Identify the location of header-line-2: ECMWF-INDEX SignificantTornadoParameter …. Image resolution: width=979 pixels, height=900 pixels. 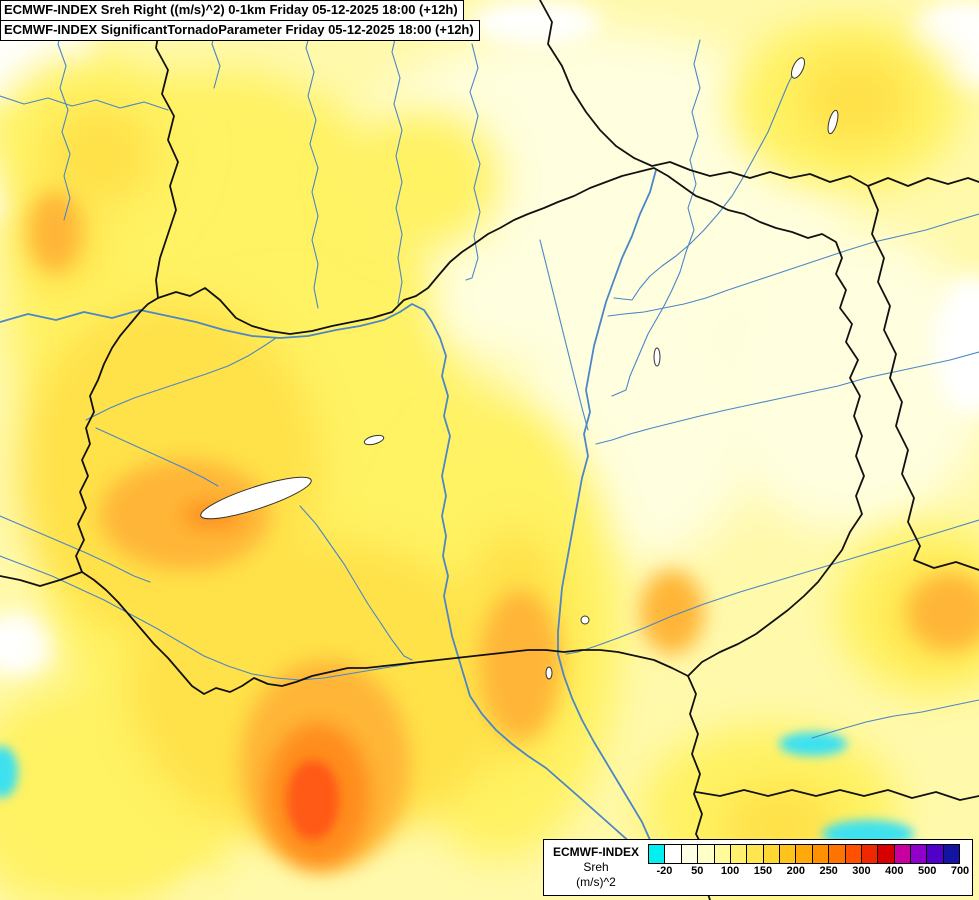
(240, 30).